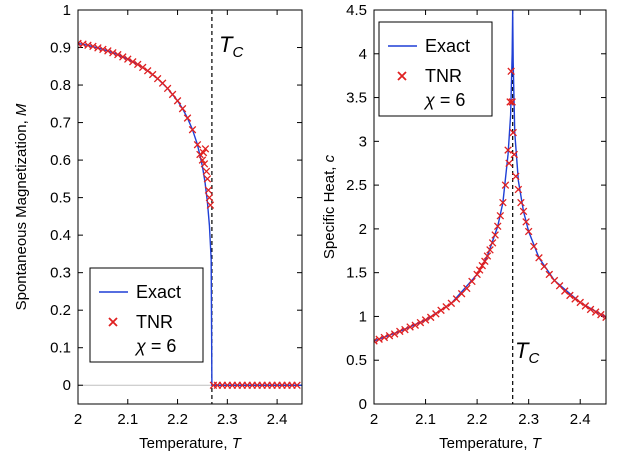 The image size is (623, 459). I want to click on chart-2-y-tick-label: 3, so click(363, 141).